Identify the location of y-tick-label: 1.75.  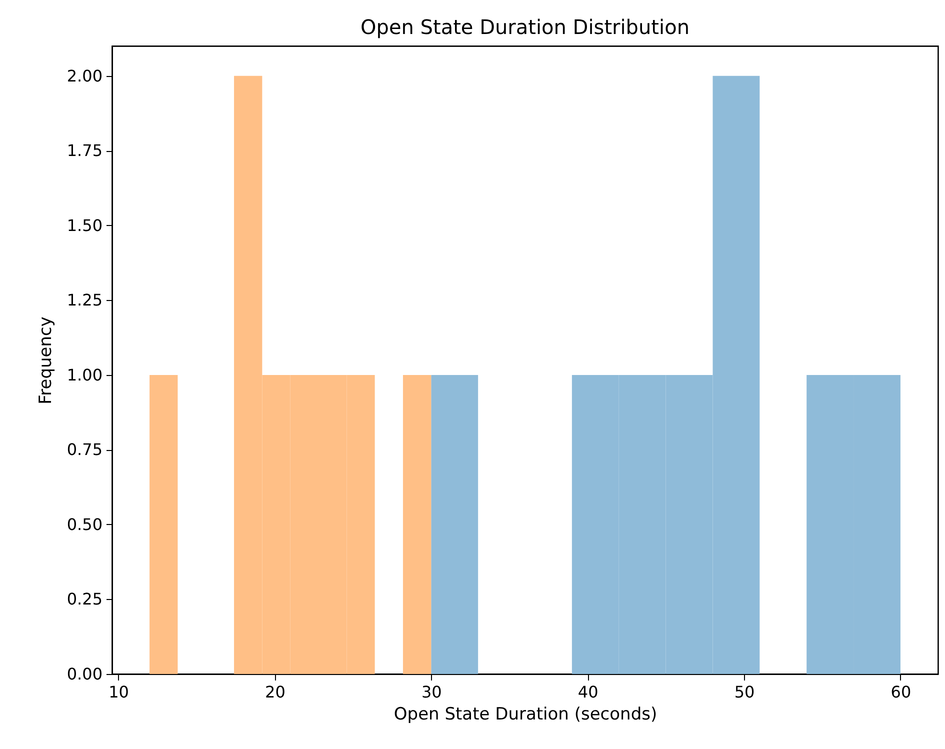
(84, 150).